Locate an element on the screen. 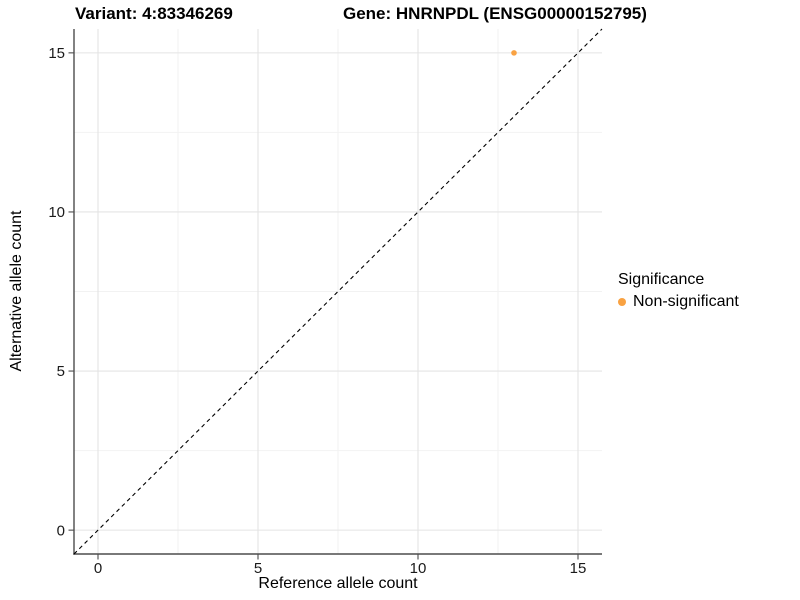 The image size is (800, 600). legend: Significance Non-significant is located at coordinates (678, 291).